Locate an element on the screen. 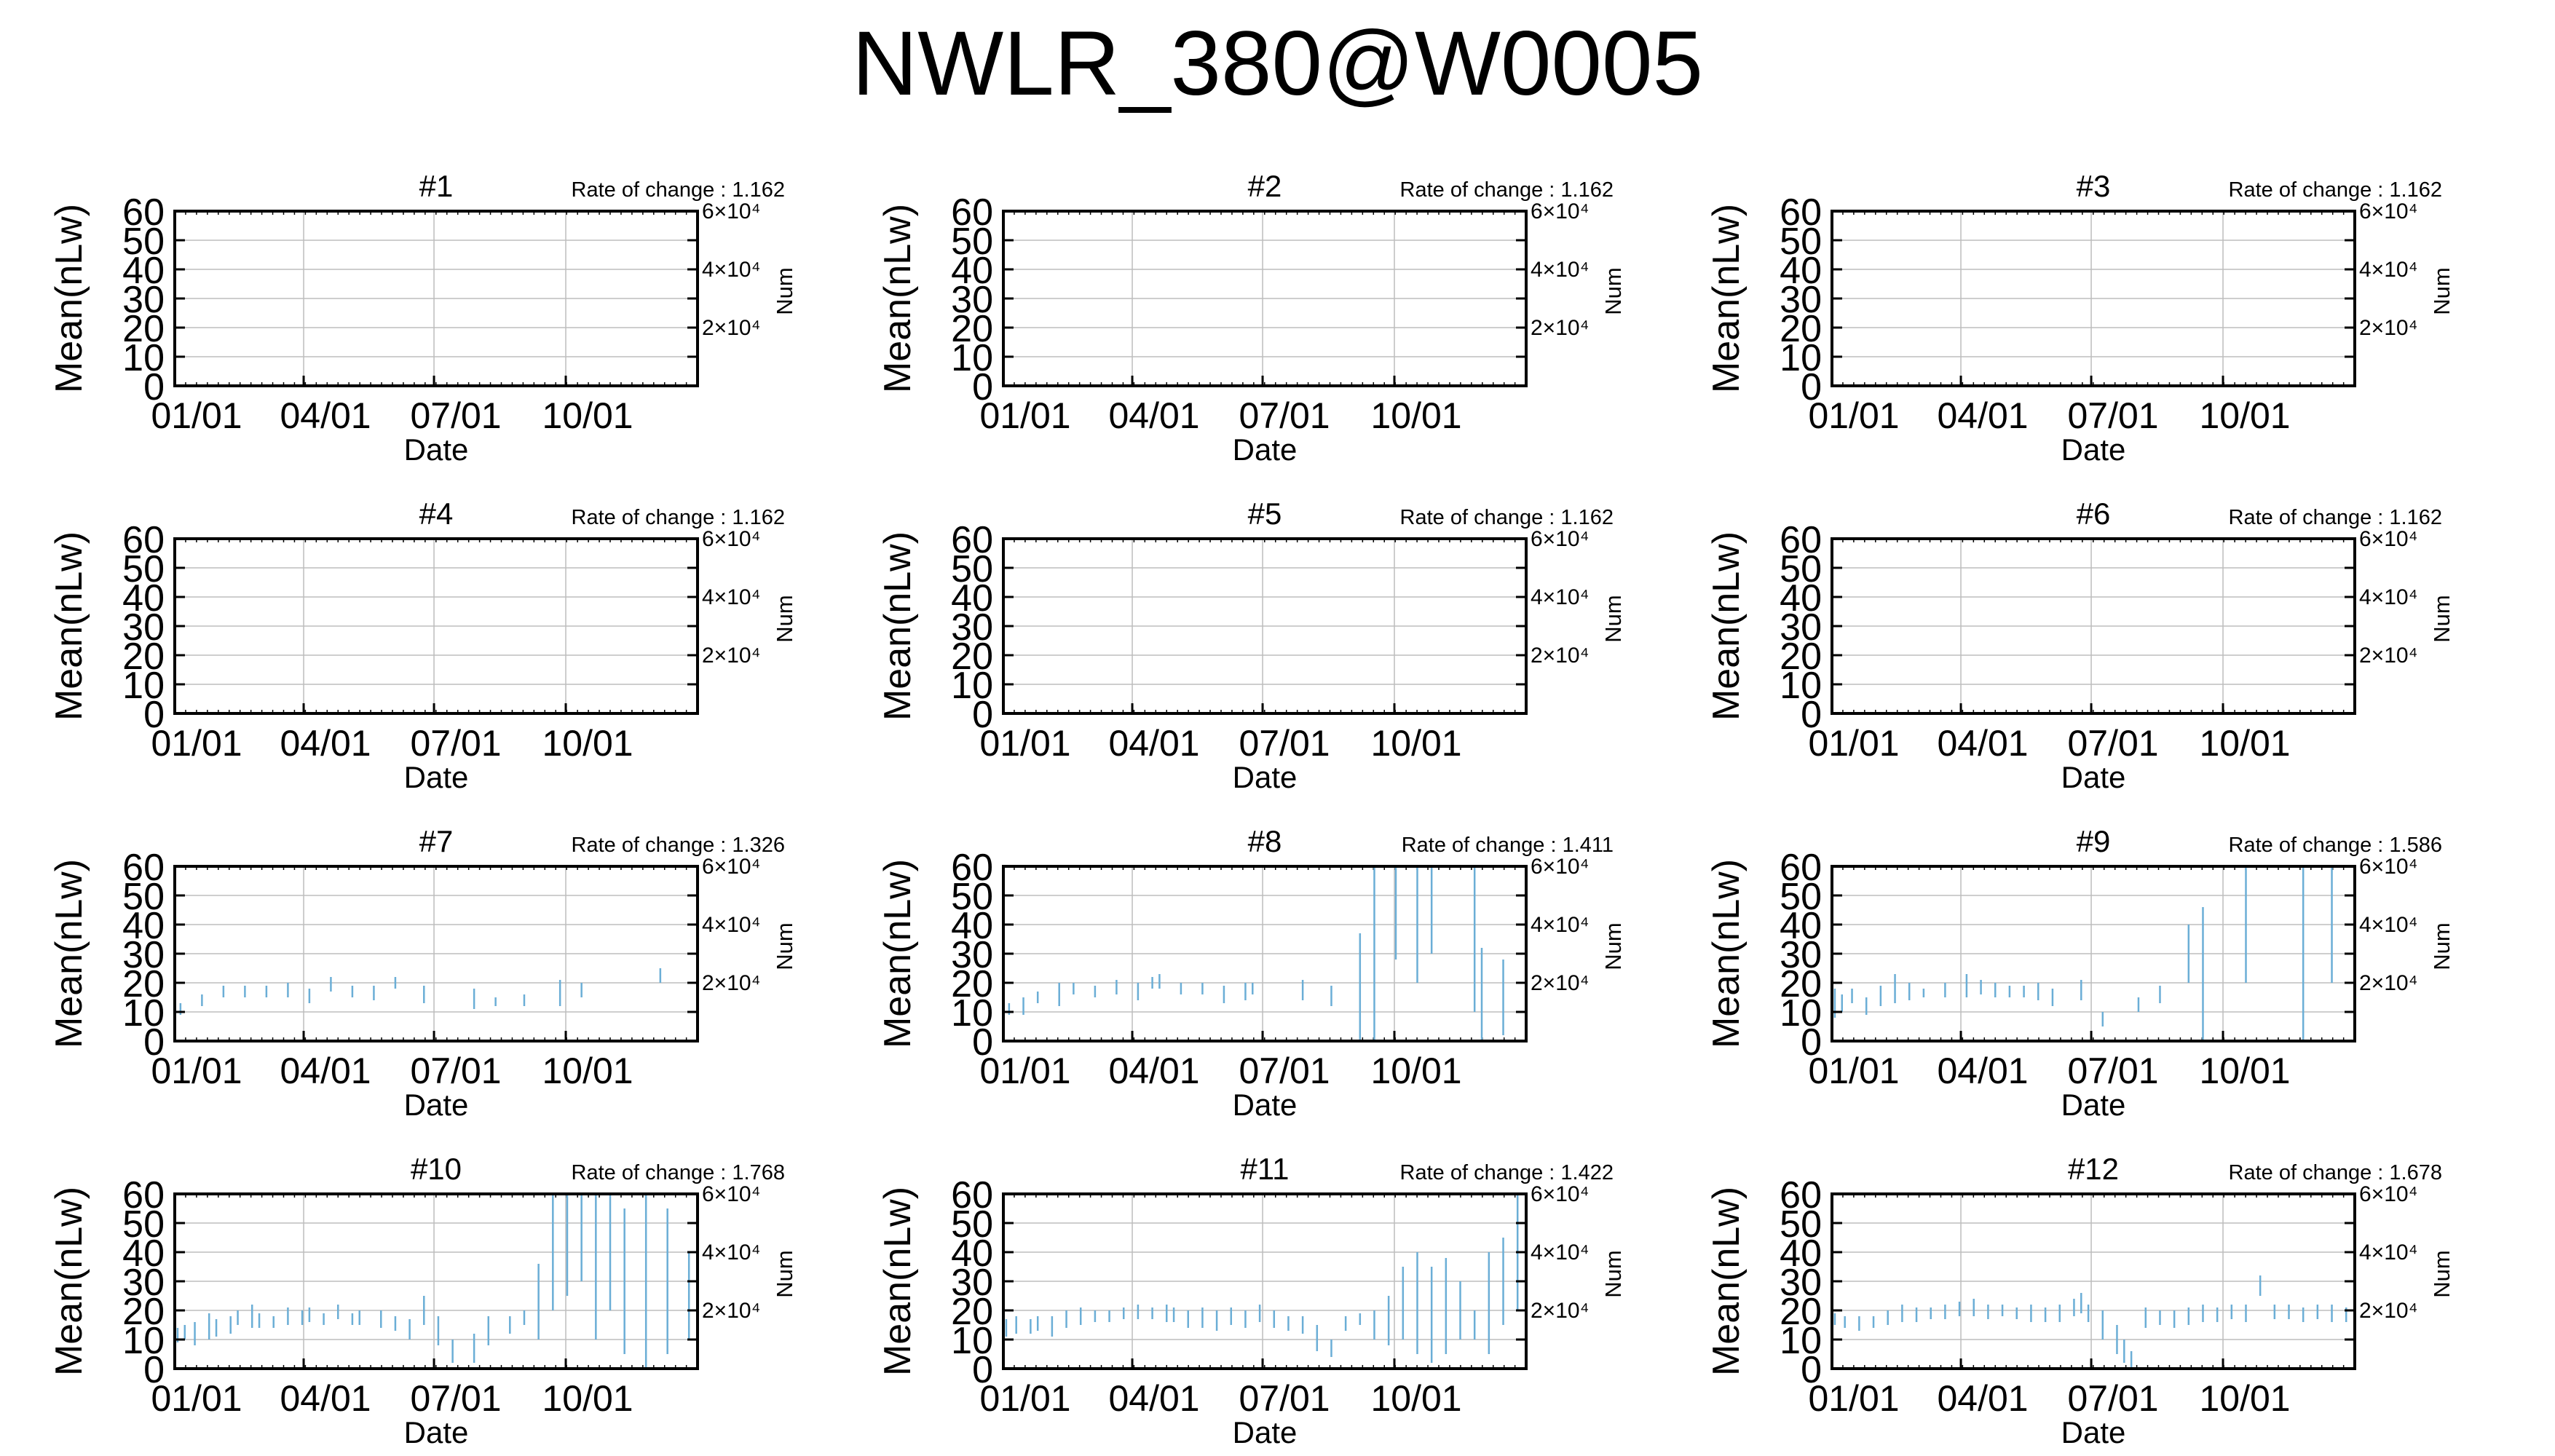 The height and width of the screenshot is (1456, 2555). subplot-title: #12 is located at coordinates (2093, 1169).